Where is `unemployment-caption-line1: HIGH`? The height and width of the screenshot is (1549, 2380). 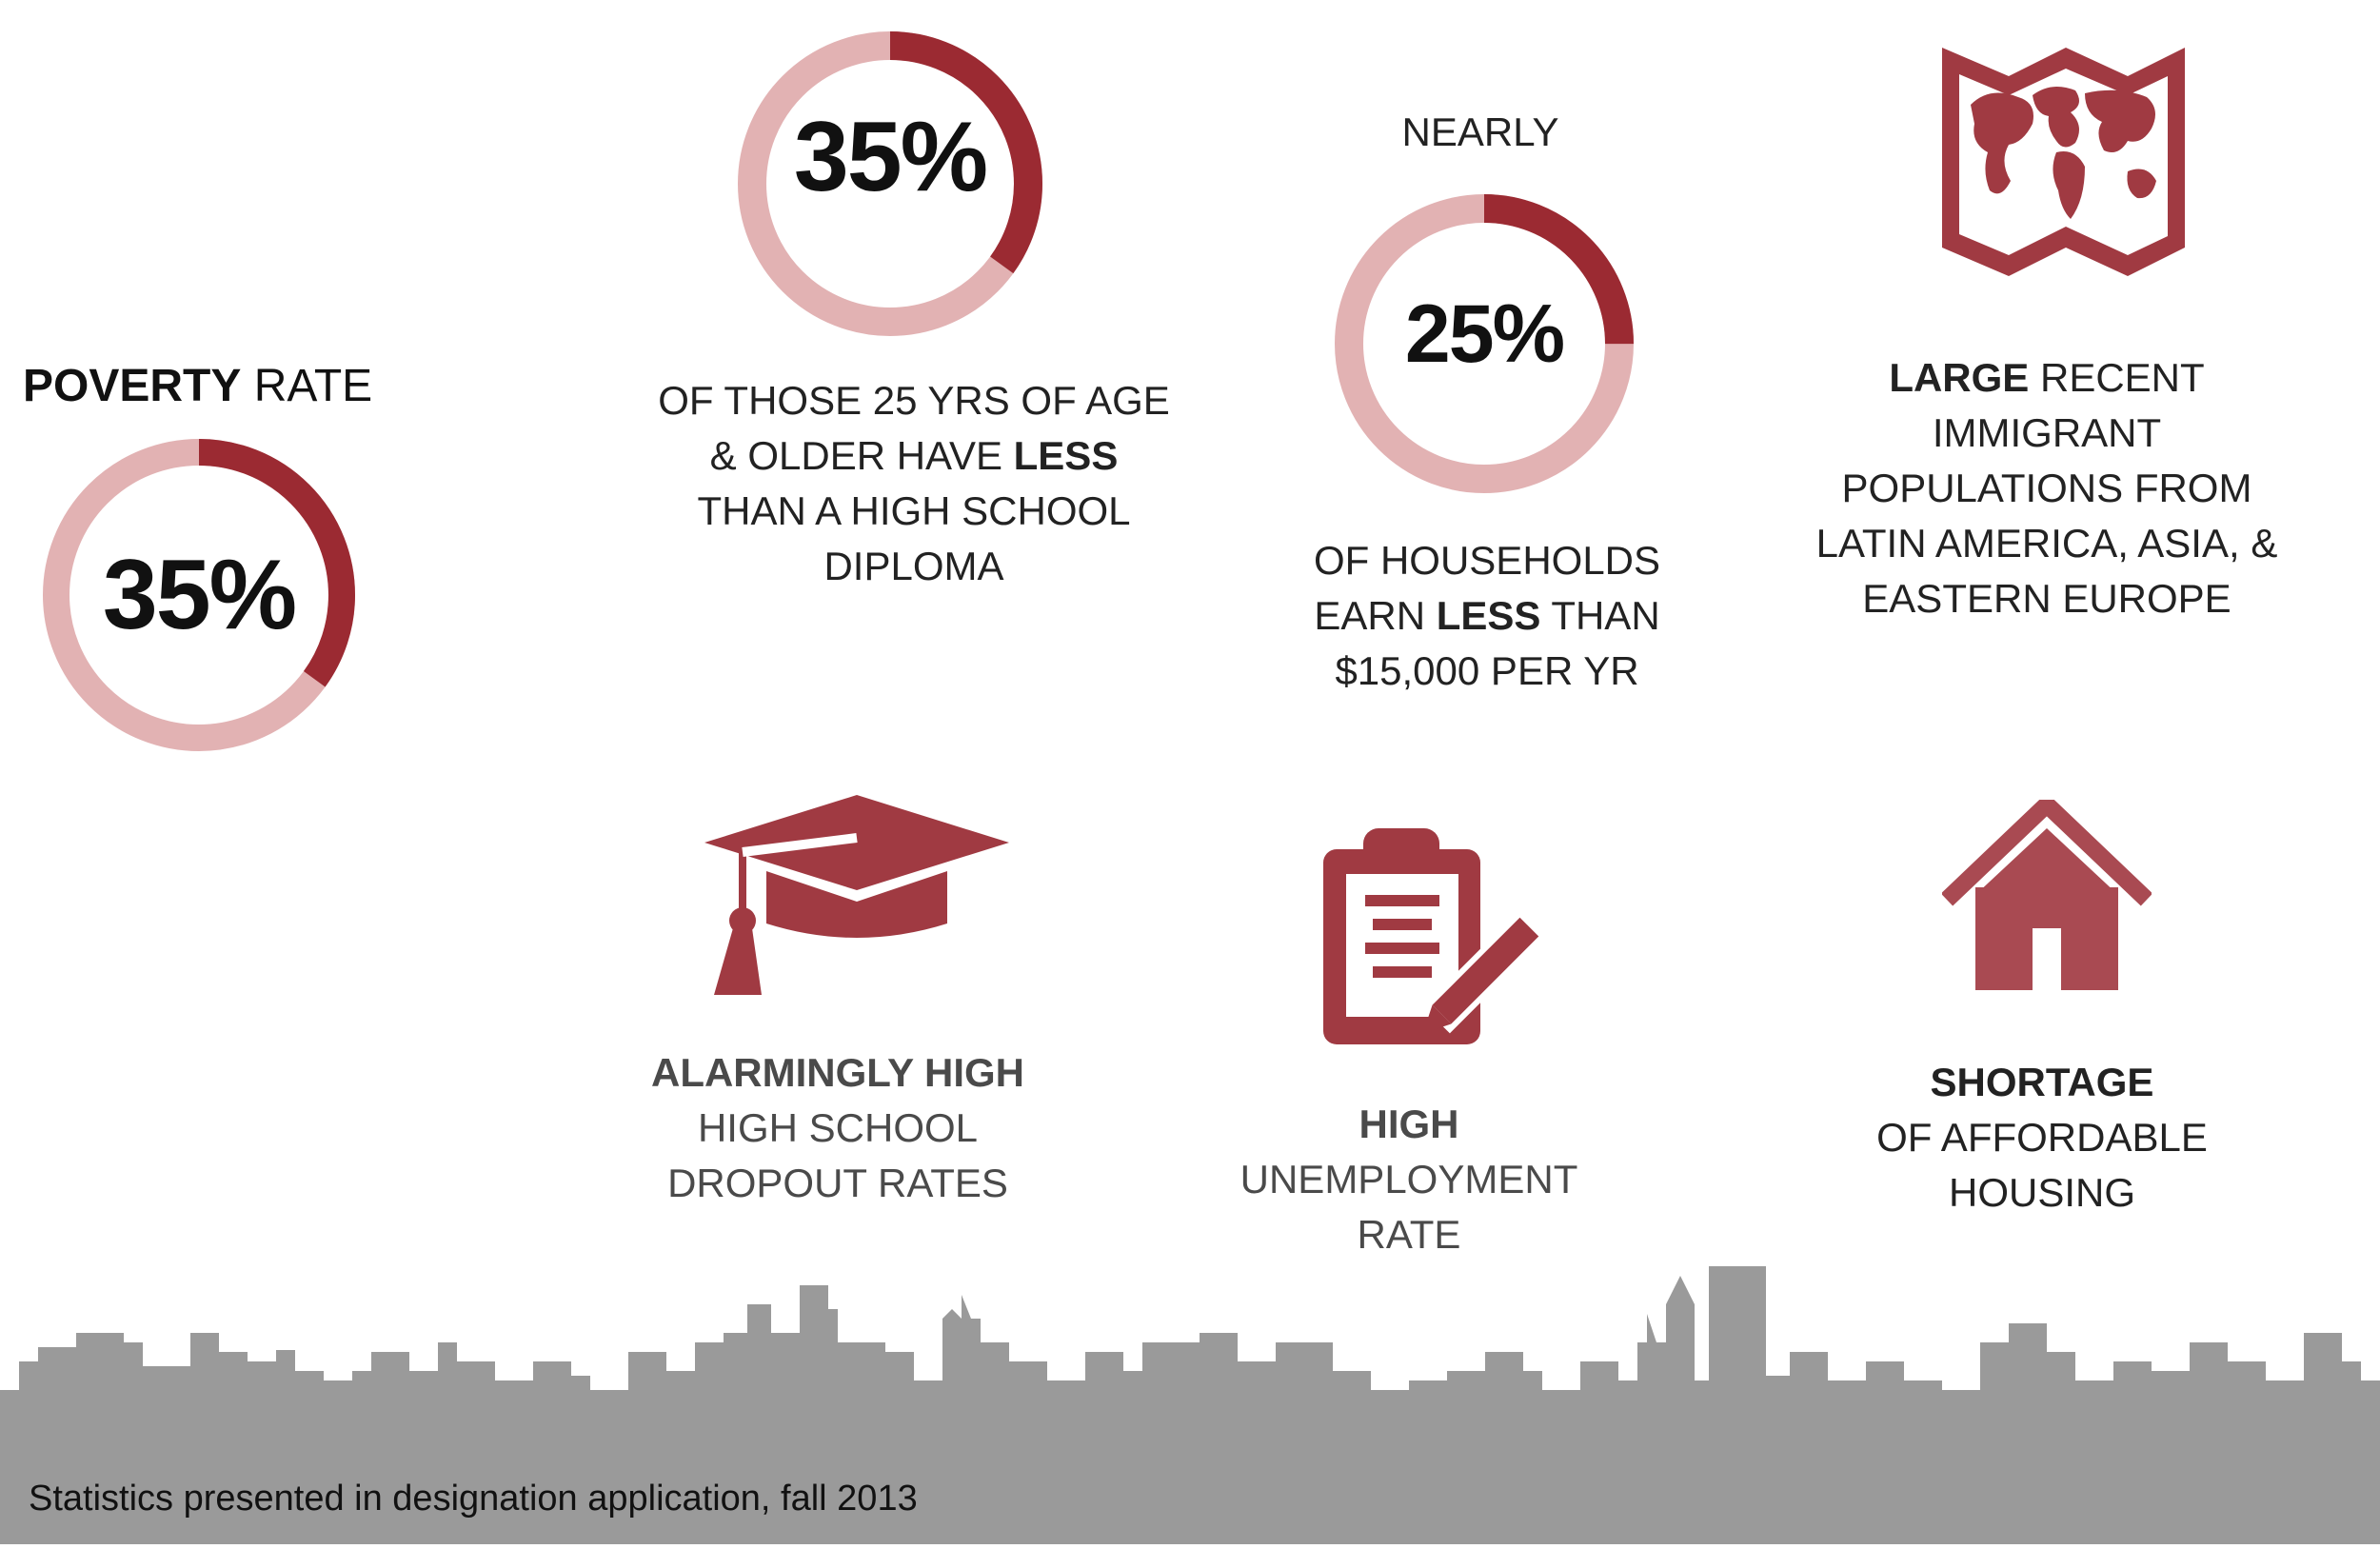 unemployment-caption-line1: HIGH is located at coordinates (1409, 1124).